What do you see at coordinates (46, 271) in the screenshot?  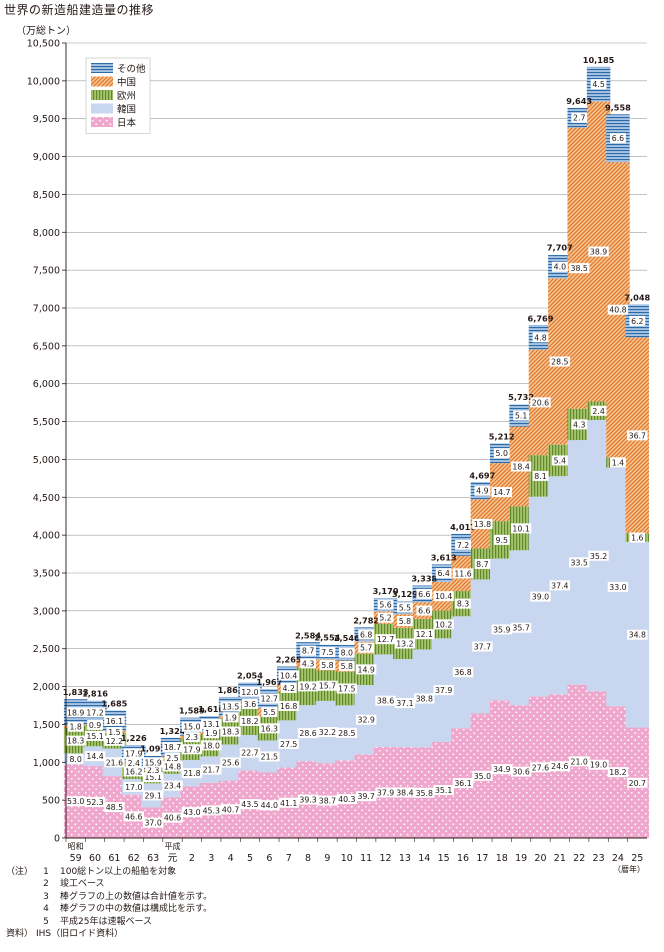 I see `y-tick-label: 7,500` at bounding box center [46, 271].